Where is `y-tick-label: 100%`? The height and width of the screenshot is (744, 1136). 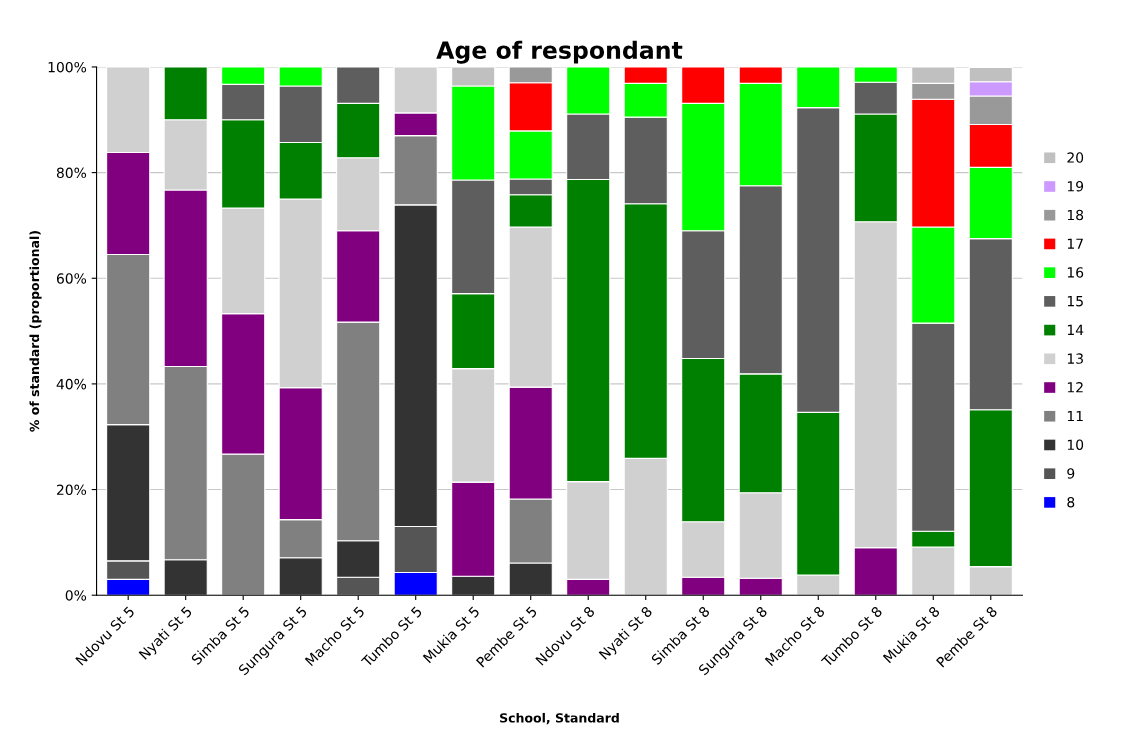 y-tick-label: 100% is located at coordinates (67, 67).